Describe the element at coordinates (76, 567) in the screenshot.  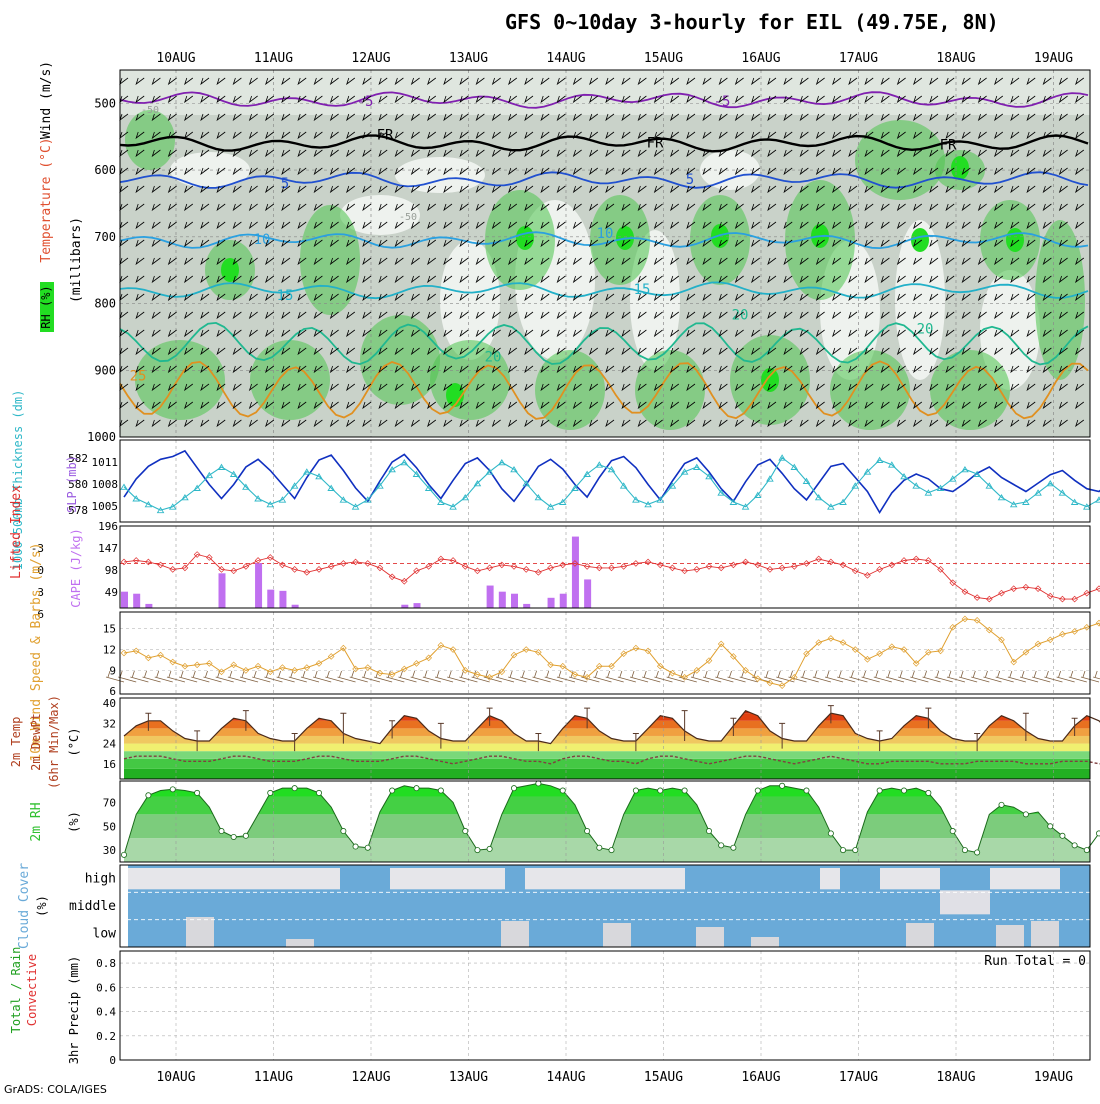
I see `cape-axis-label: CAPE (J/kg)` at that location.